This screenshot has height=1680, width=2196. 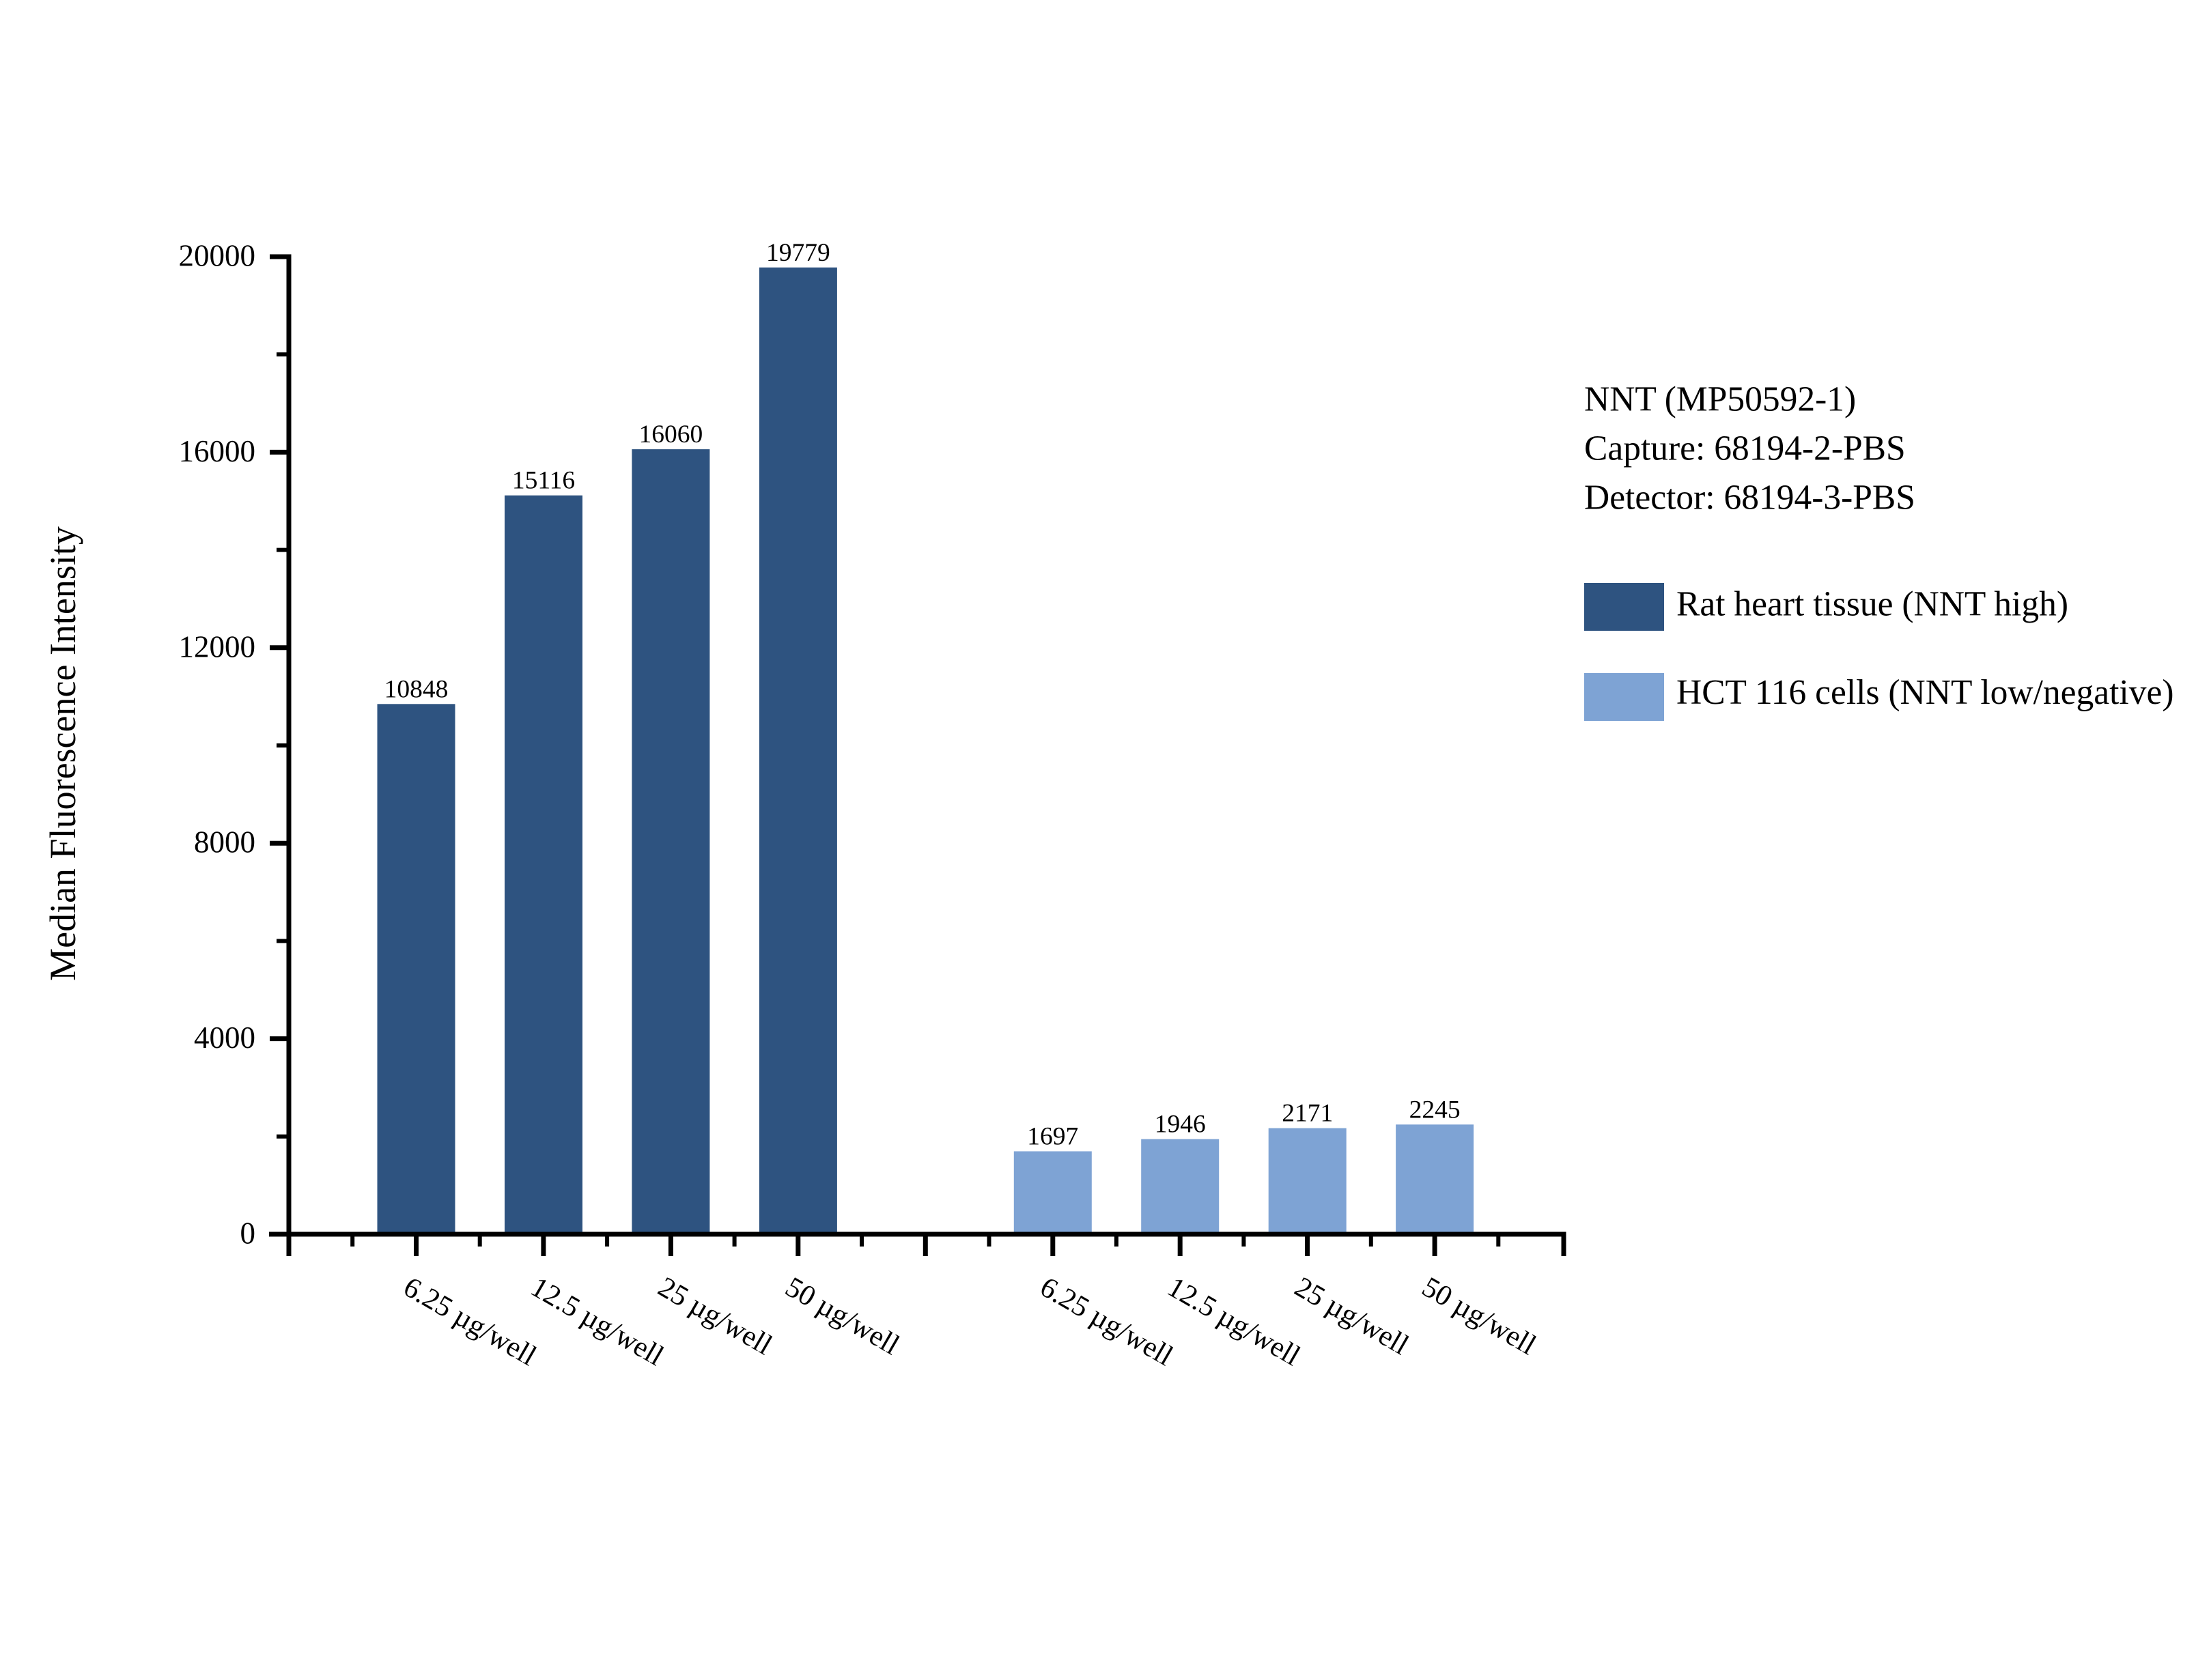 What do you see at coordinates (1307, 1114) in the screenshot?
I see `svg-text: 2171` at bounding box center [1307, 1114].